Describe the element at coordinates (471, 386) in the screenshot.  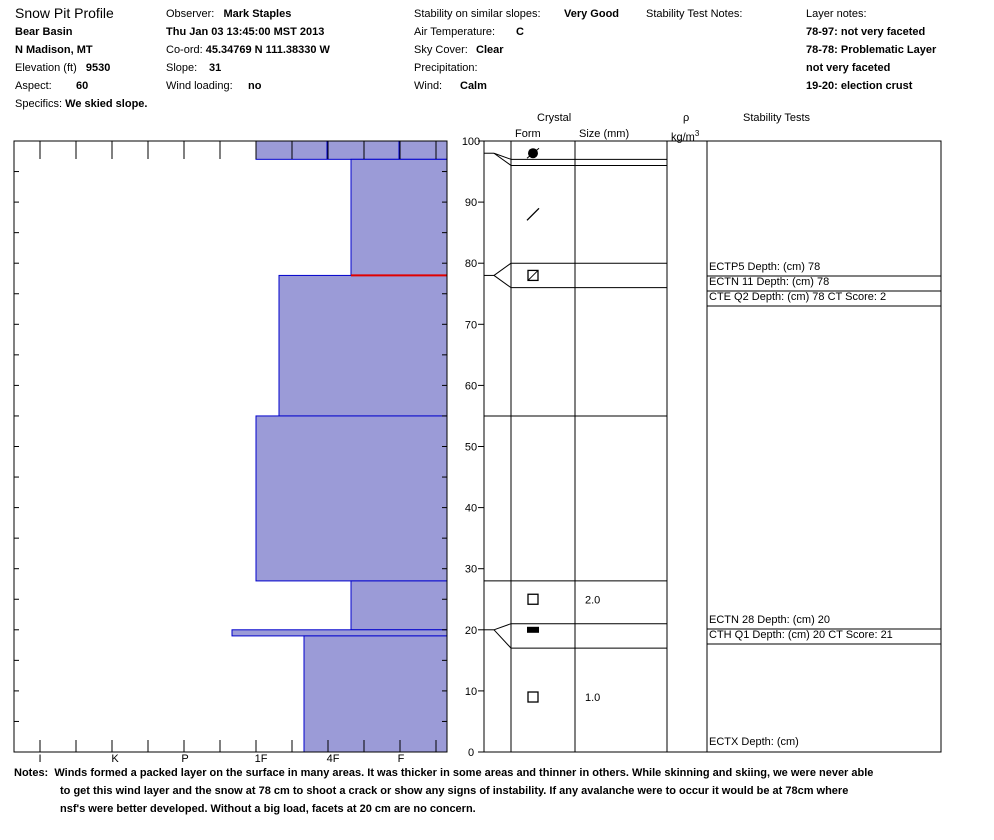
I see `depth-tick-label: 60` at that location.